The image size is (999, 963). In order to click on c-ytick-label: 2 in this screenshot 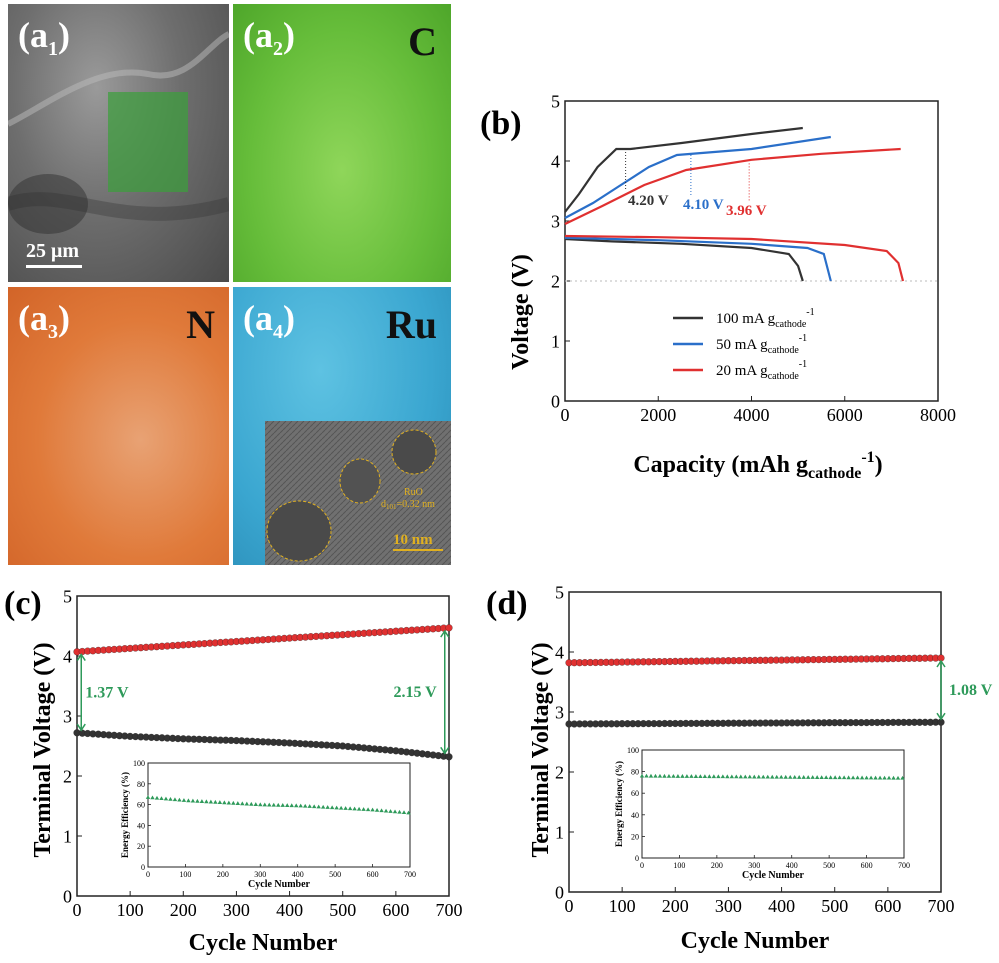, I will do `click(67, 776)`.